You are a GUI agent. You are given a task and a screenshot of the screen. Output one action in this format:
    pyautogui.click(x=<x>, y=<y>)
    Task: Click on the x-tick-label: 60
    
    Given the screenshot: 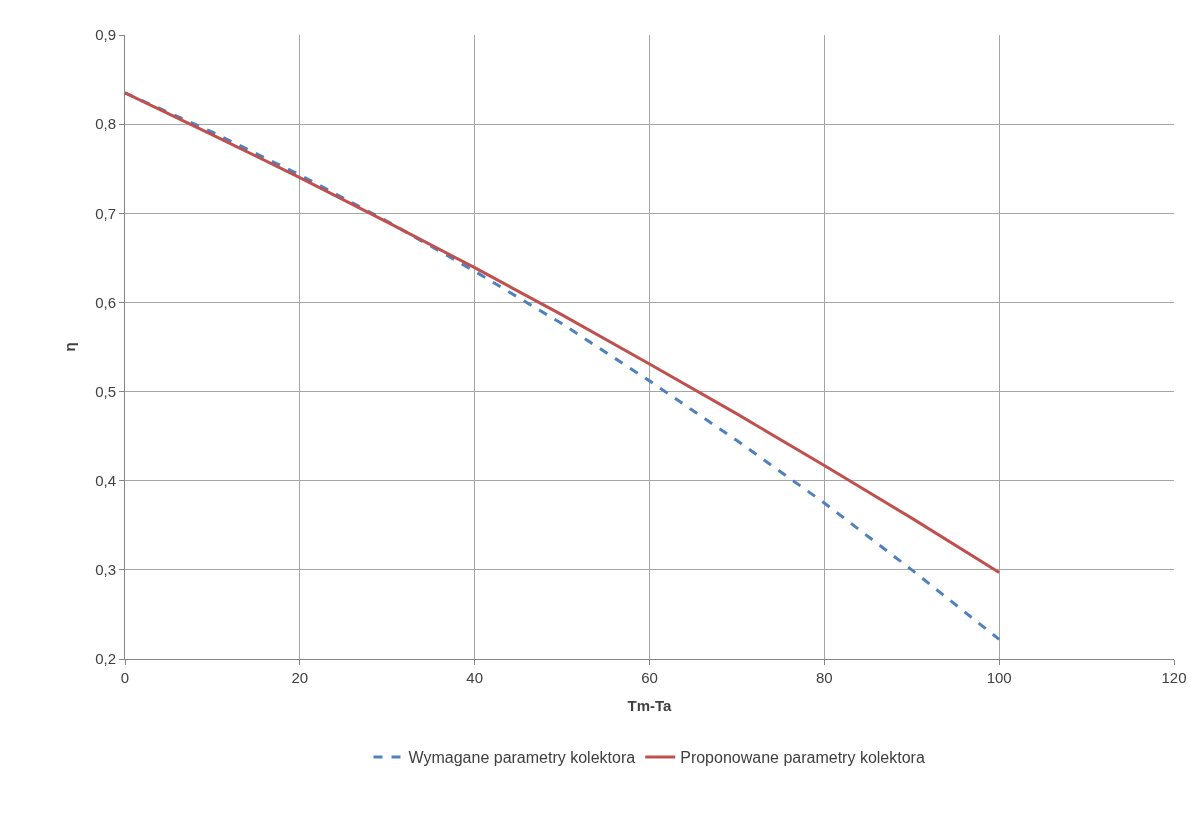 What is the action you would take?
    pyautogui.click(x=649, y=677)
    